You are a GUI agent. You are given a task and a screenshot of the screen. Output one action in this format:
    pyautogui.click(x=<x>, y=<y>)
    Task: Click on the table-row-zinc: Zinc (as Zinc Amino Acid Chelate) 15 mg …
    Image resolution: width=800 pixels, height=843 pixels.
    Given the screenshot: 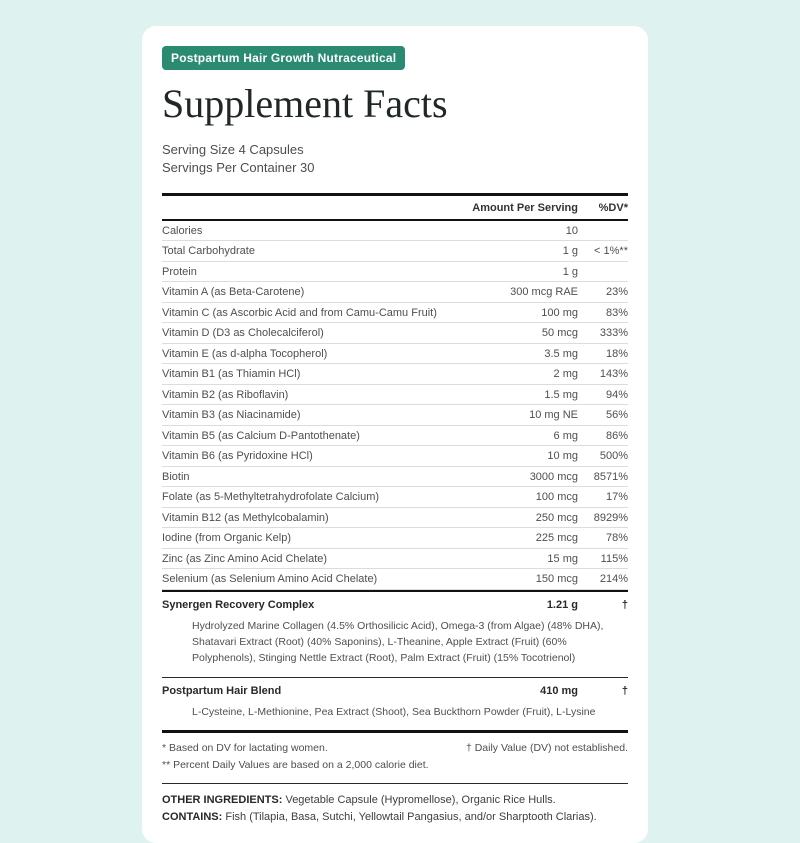 What is the action you would take?
    pyautogui.click(x=395, y=559)
    